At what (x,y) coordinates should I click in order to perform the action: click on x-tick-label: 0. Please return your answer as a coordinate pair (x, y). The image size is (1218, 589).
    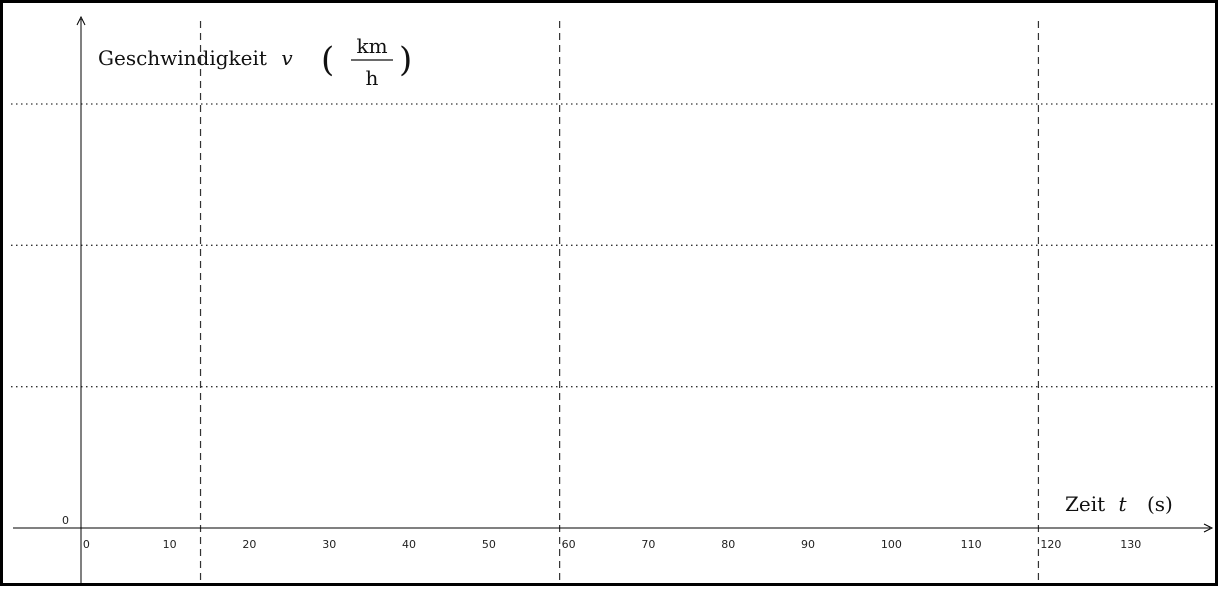
    Looking at the image, I should click on (86, 544).